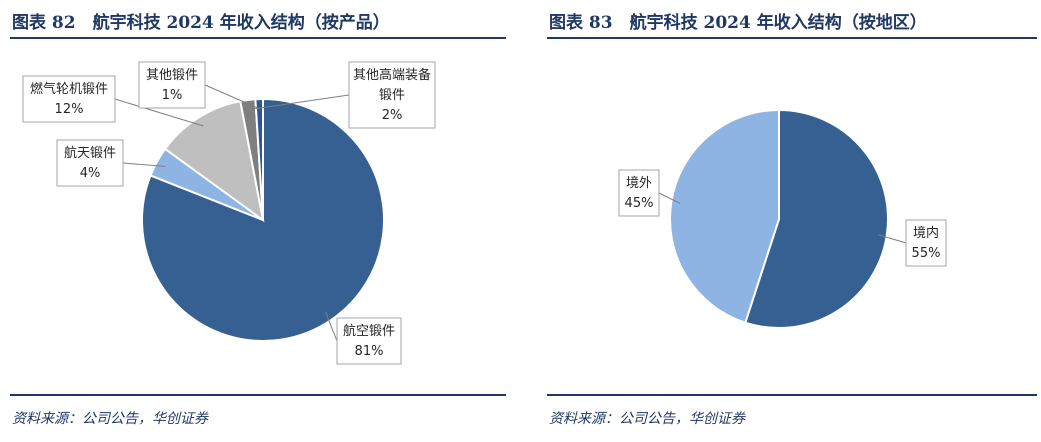 This screenshot has width=1041, height=442. Describe the element at coordinates (738, 23) in the screenshot. I see `chart-title: 图表 83 航宇科技 2024 年收入结构（按地区）` at that location.